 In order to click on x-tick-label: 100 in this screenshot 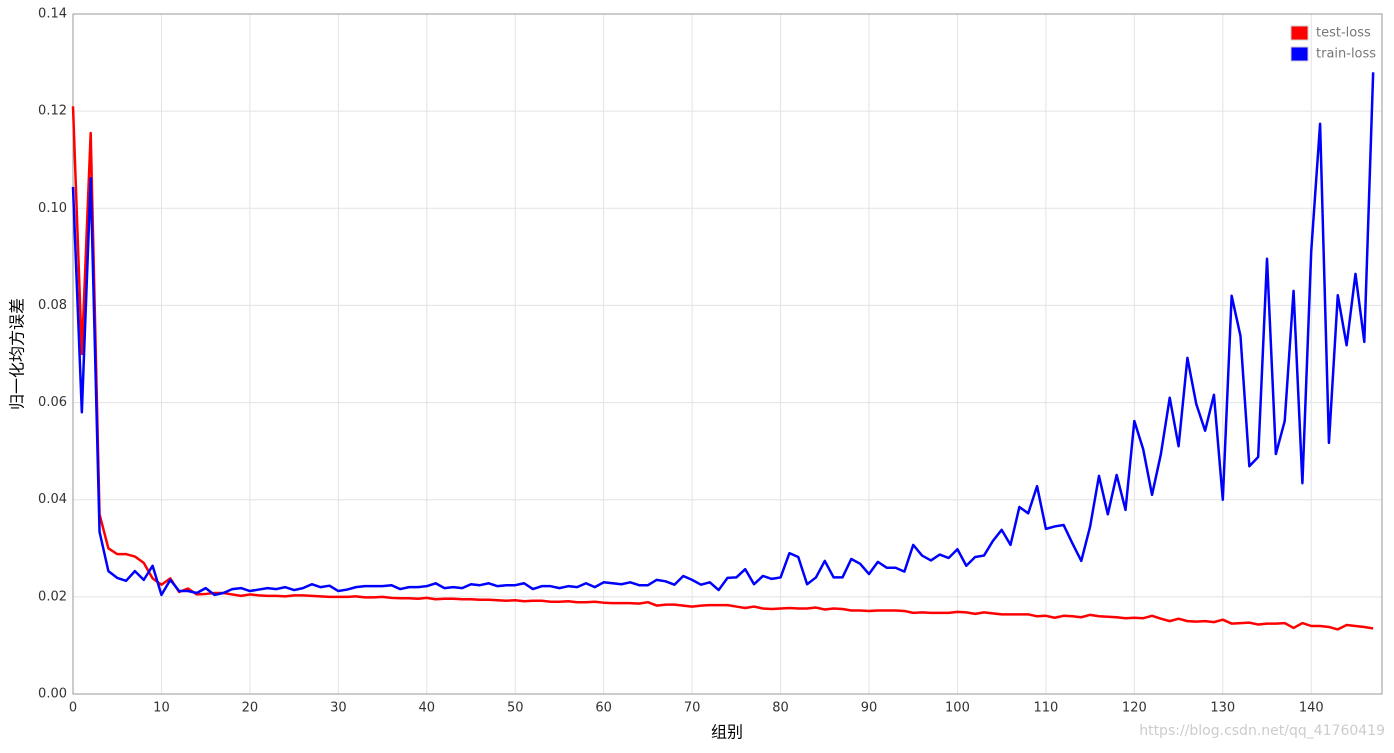, I will do `click(957, 708)`.